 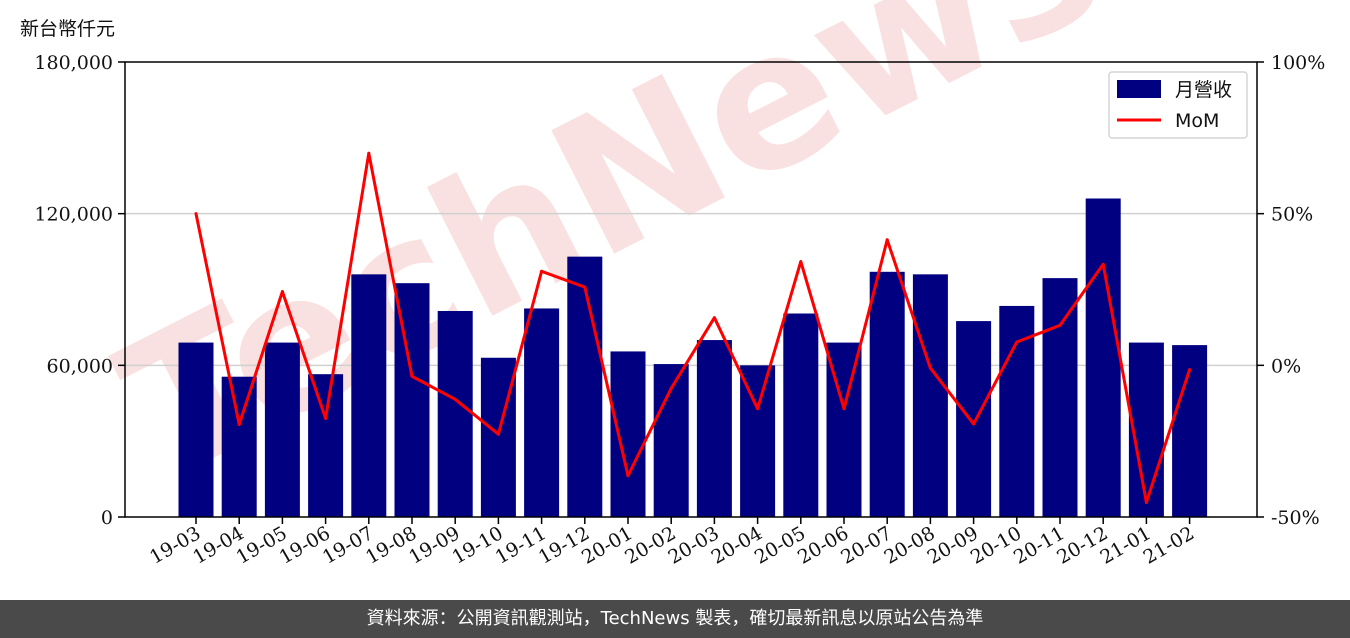 I want to click on y-right-tick-label: 50%, so click(x=1292, y=215).